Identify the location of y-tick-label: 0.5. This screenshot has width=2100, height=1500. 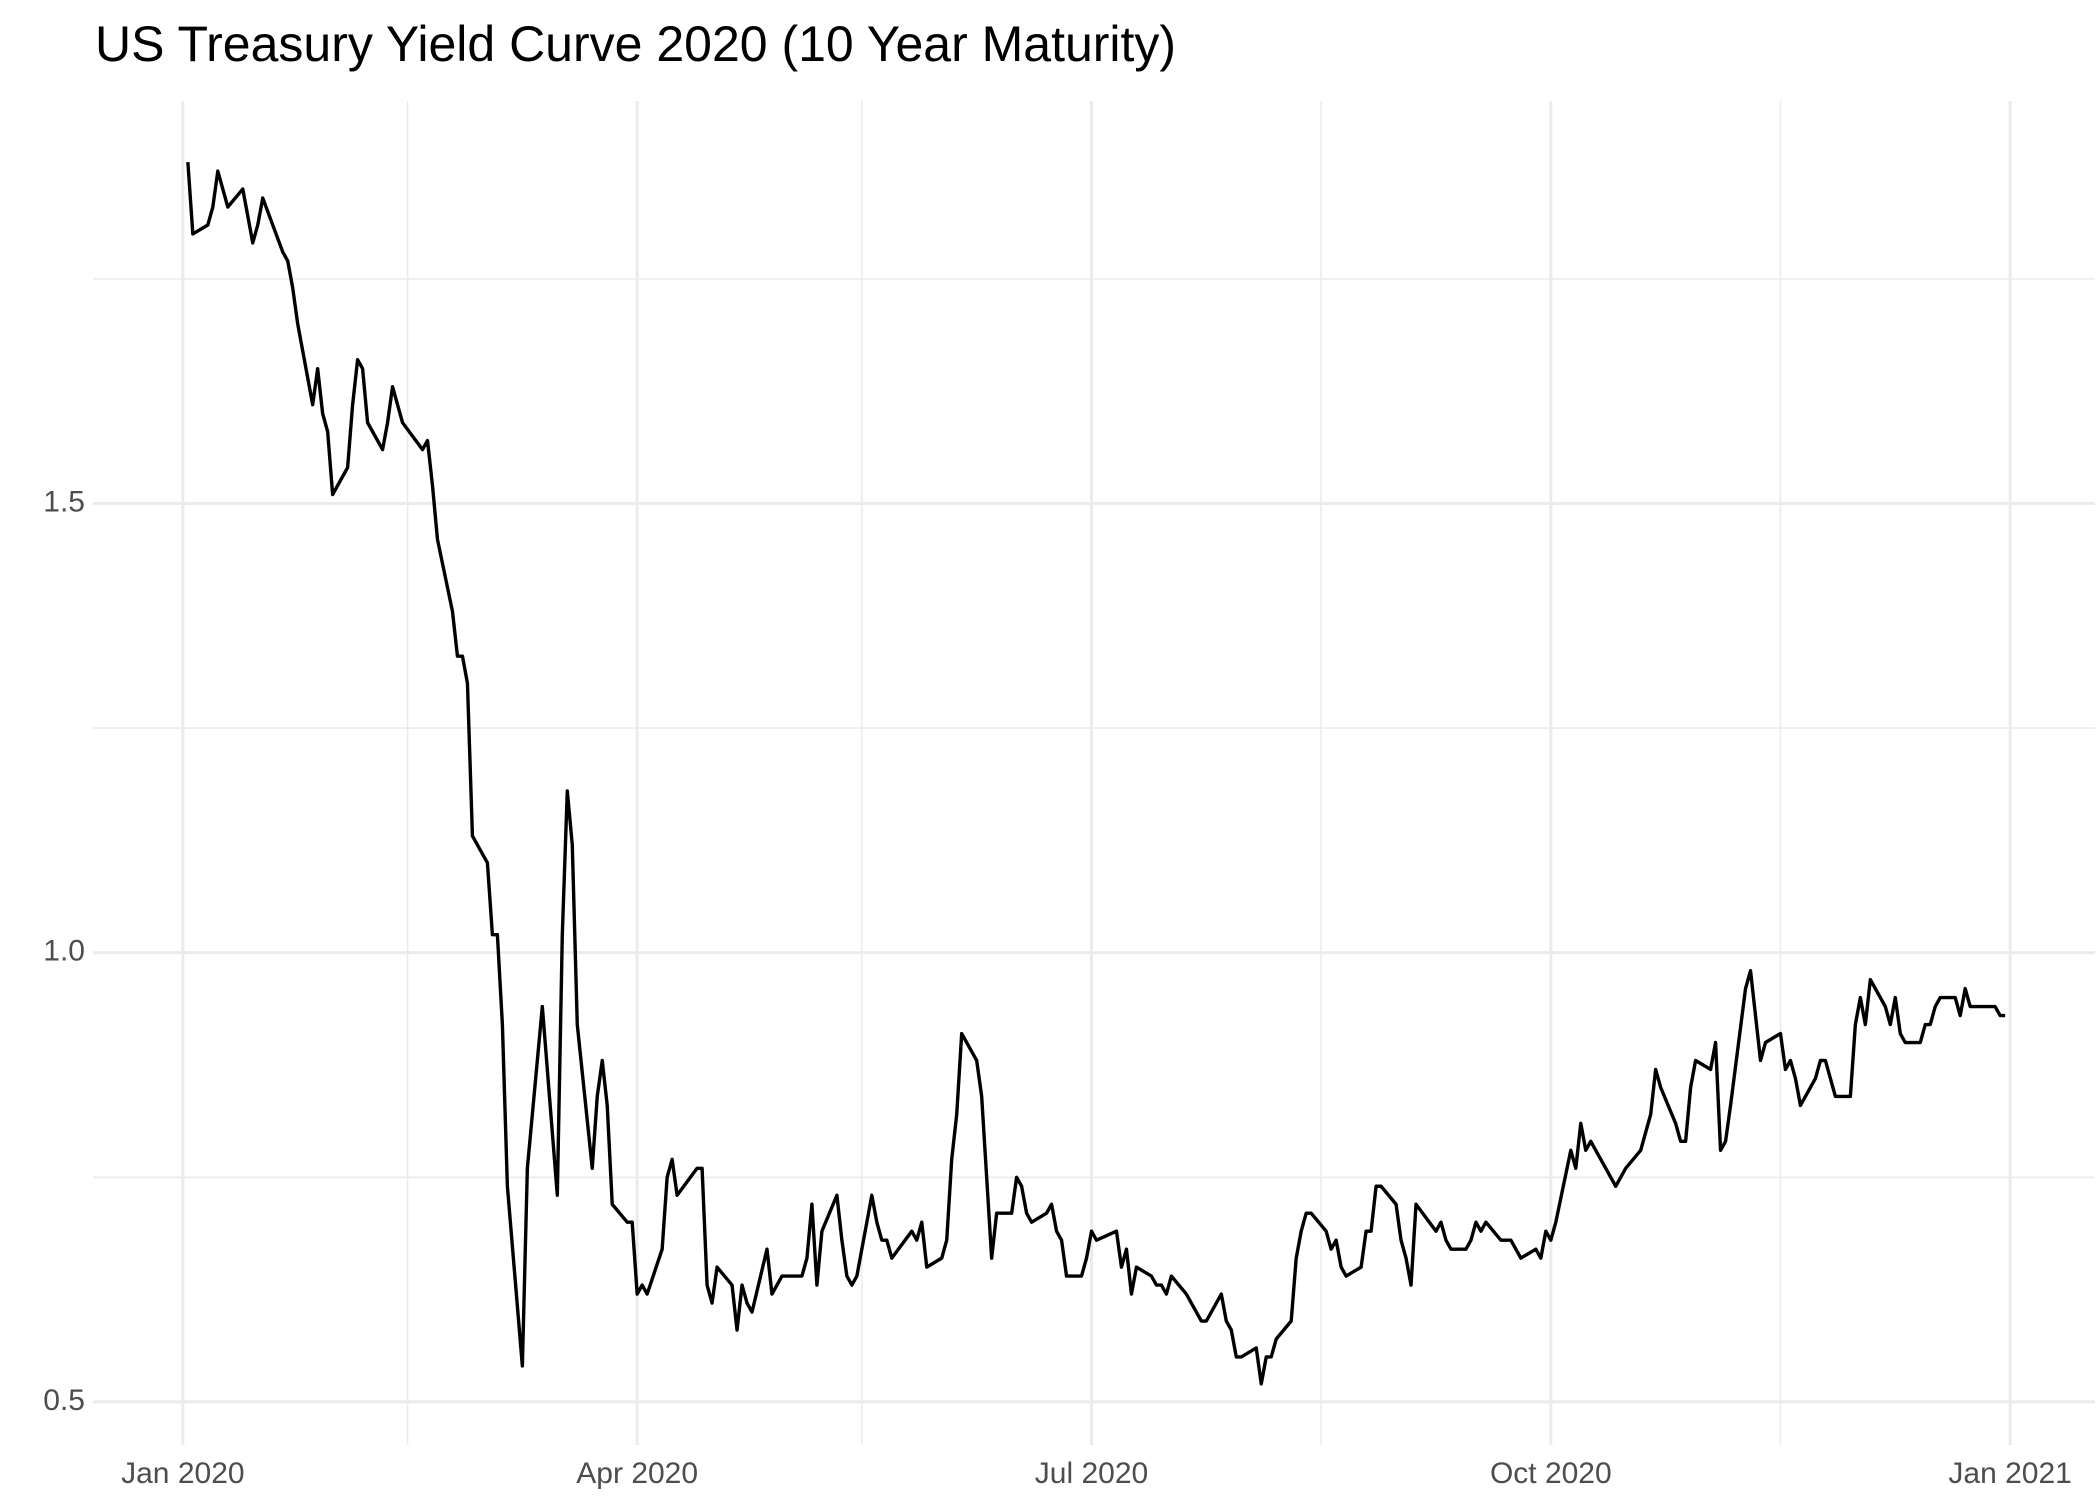
(64, 1400).